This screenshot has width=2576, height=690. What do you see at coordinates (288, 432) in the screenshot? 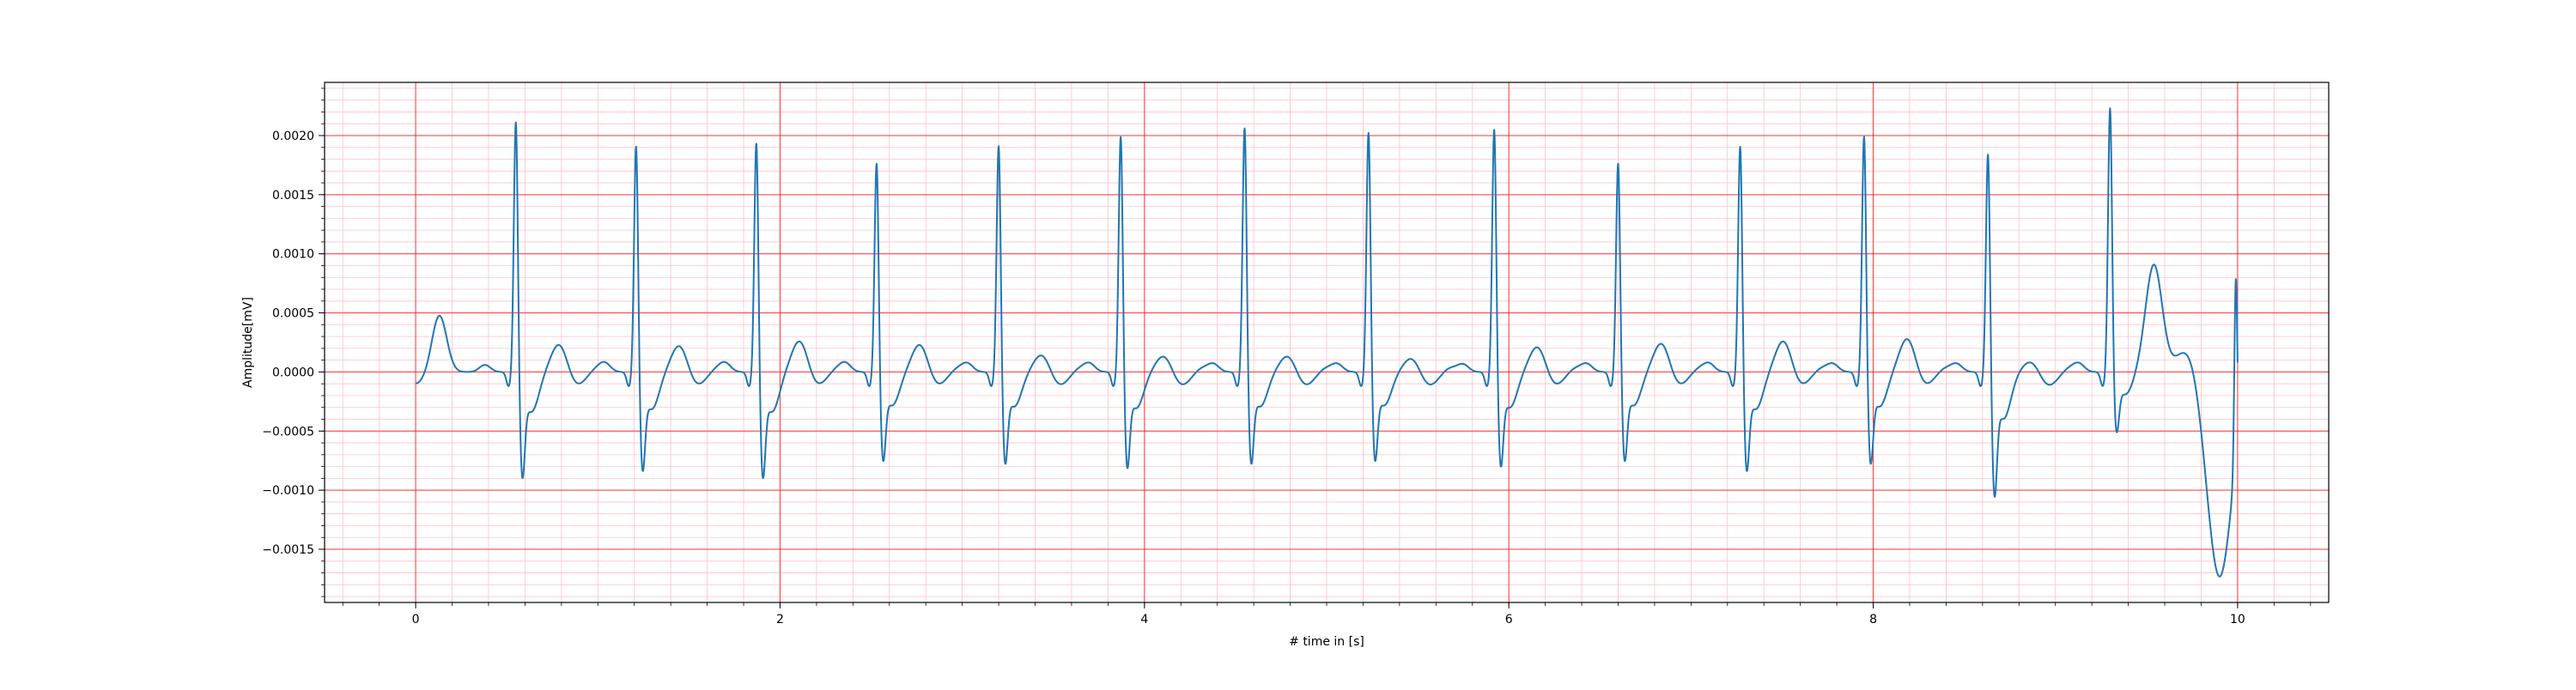
I see `y-tick-label: −0.0005` at bounding box center [288, 432].